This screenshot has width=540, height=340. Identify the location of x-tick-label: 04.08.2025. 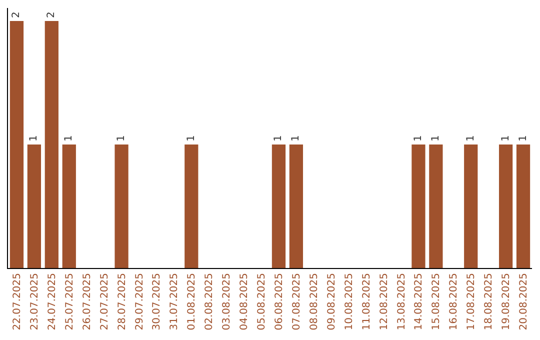
(244, 301).